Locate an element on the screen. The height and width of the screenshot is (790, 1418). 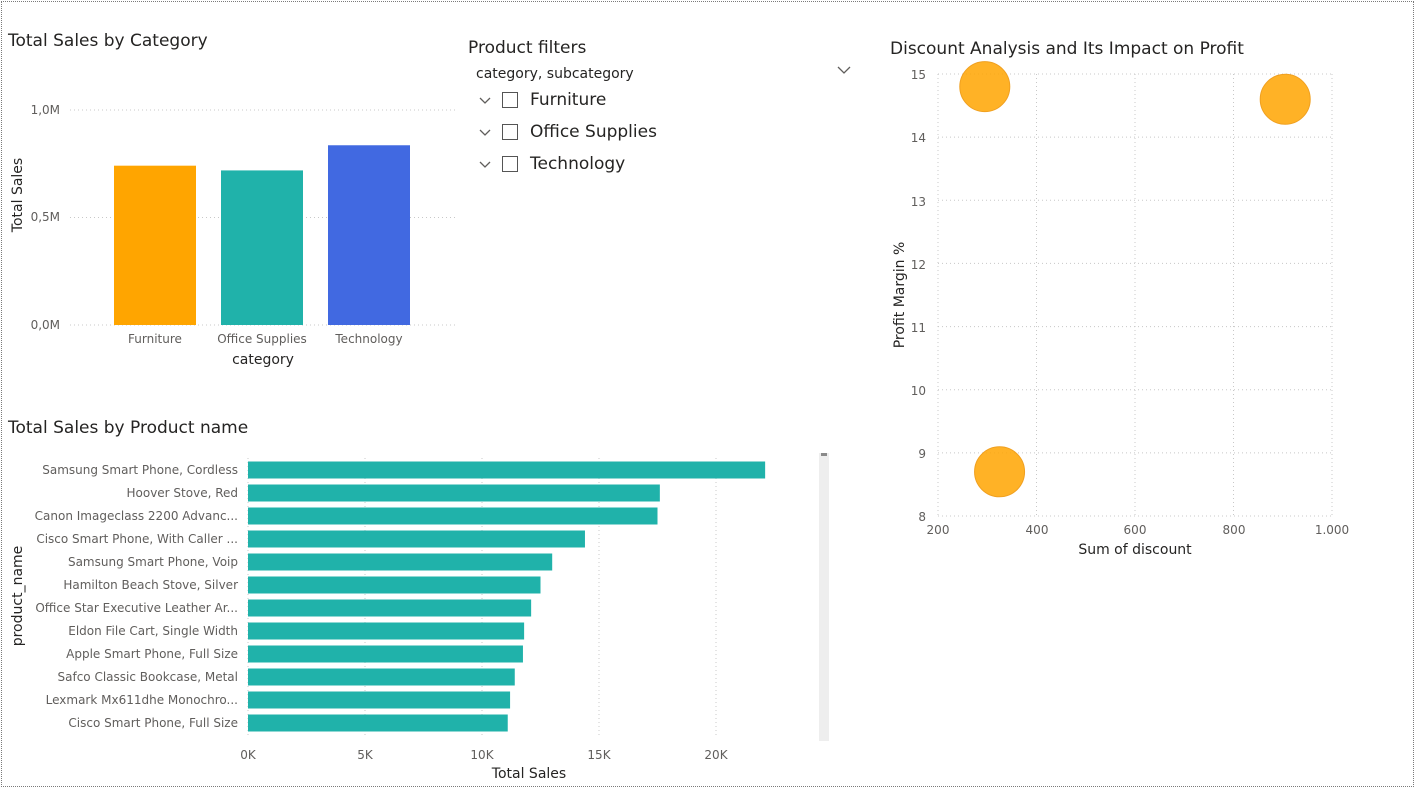
scatter-y-tick: 11 is located at coordinates (918, 328).